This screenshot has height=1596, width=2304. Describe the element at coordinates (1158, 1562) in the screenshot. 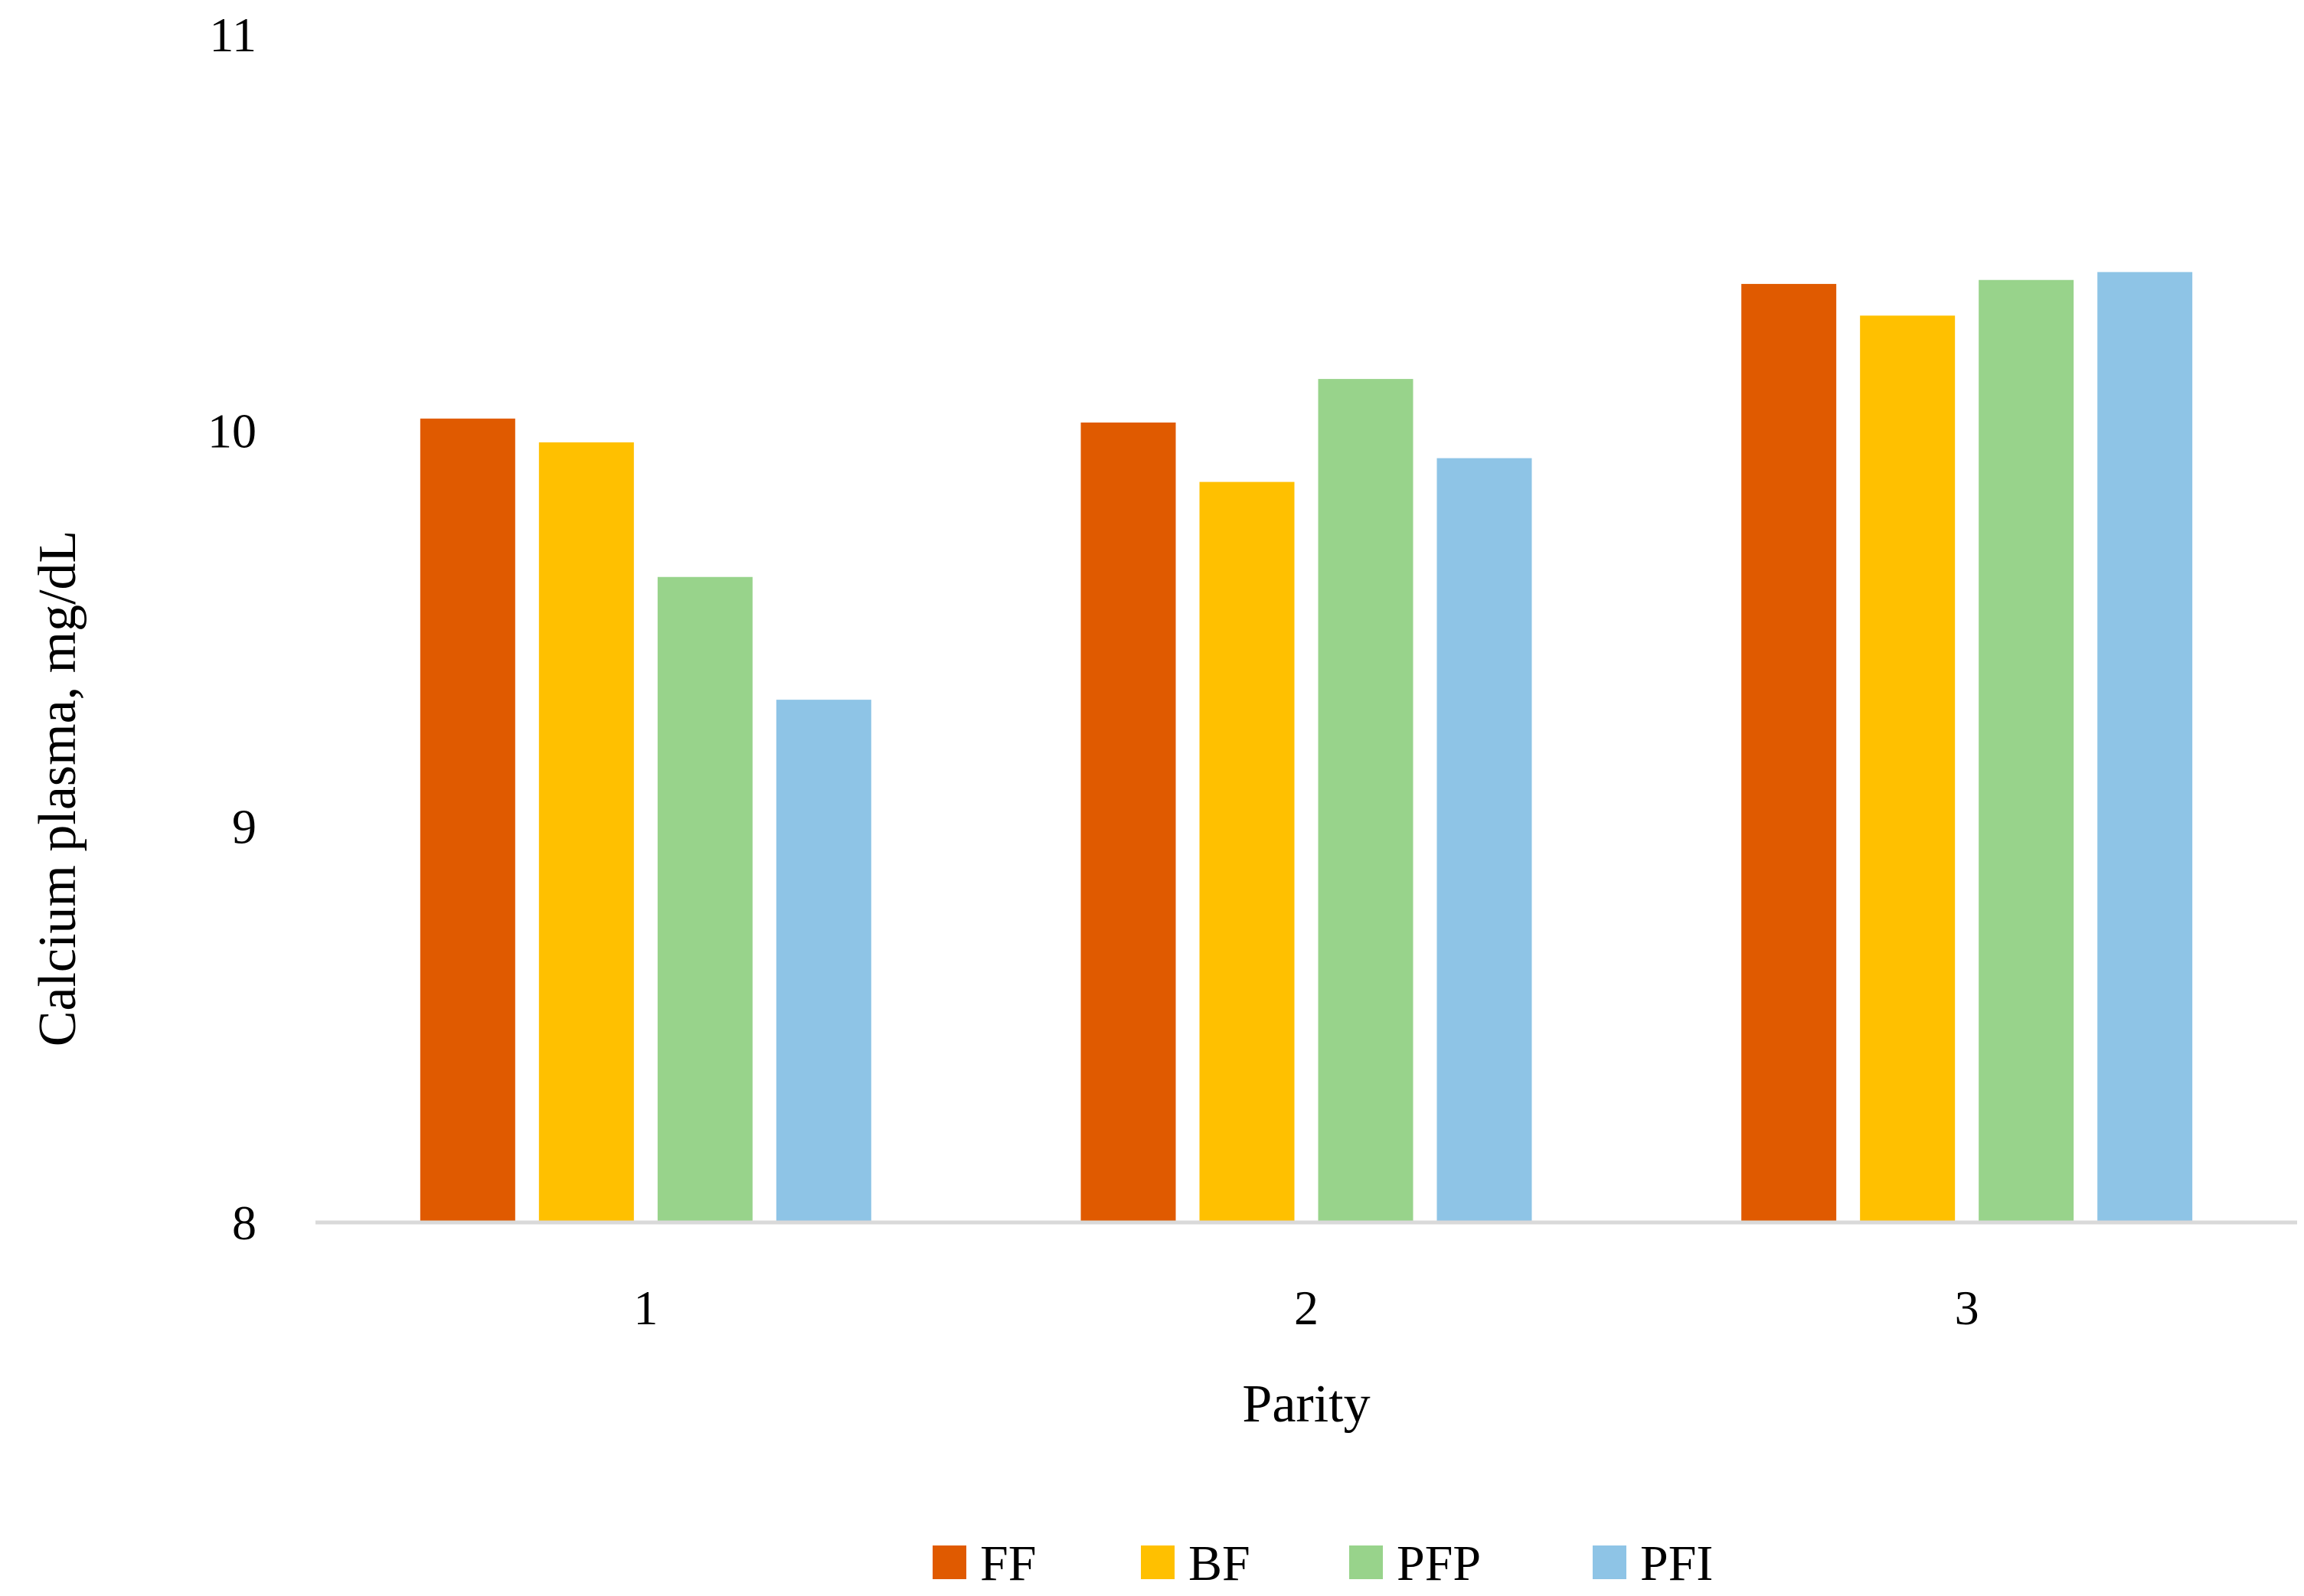

I see `legend-swatch-bf` at that location.